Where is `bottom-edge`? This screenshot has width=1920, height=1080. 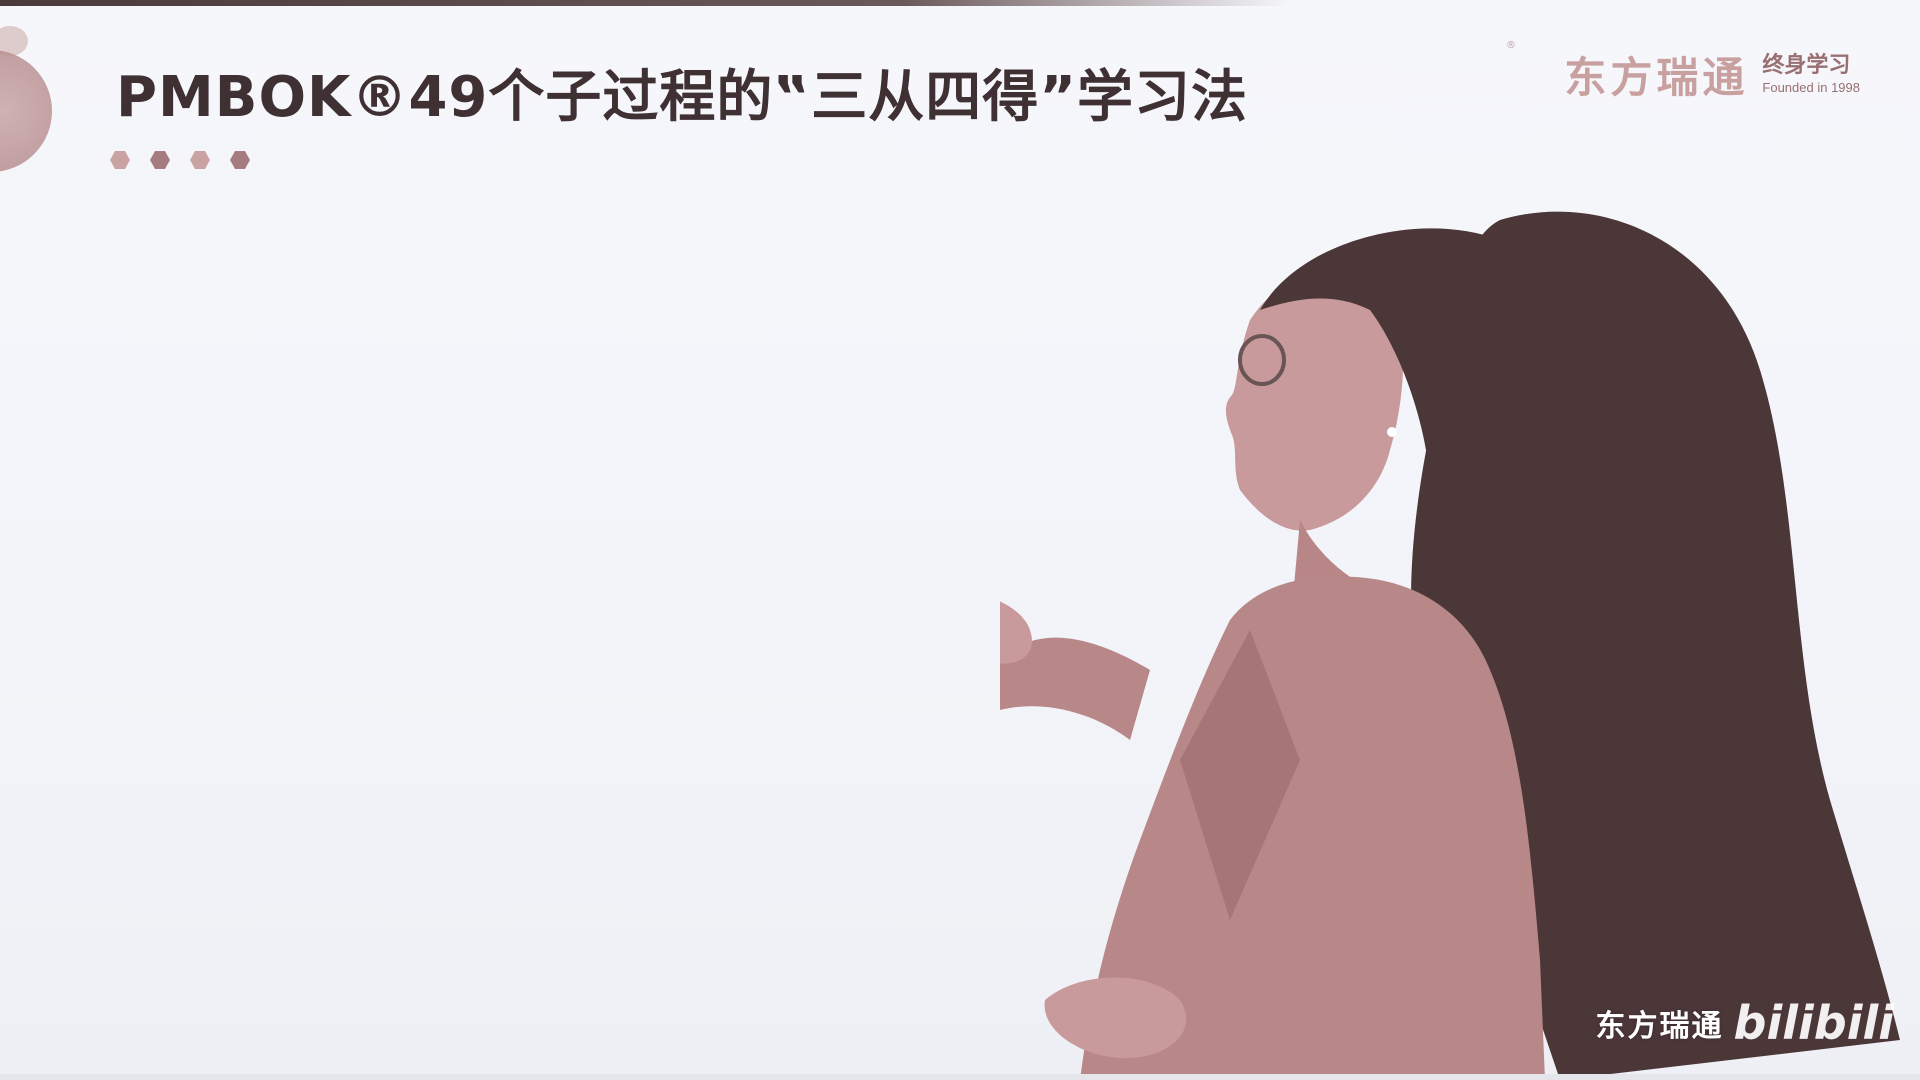 bottom-edge is located at coordinates (960, 1077).